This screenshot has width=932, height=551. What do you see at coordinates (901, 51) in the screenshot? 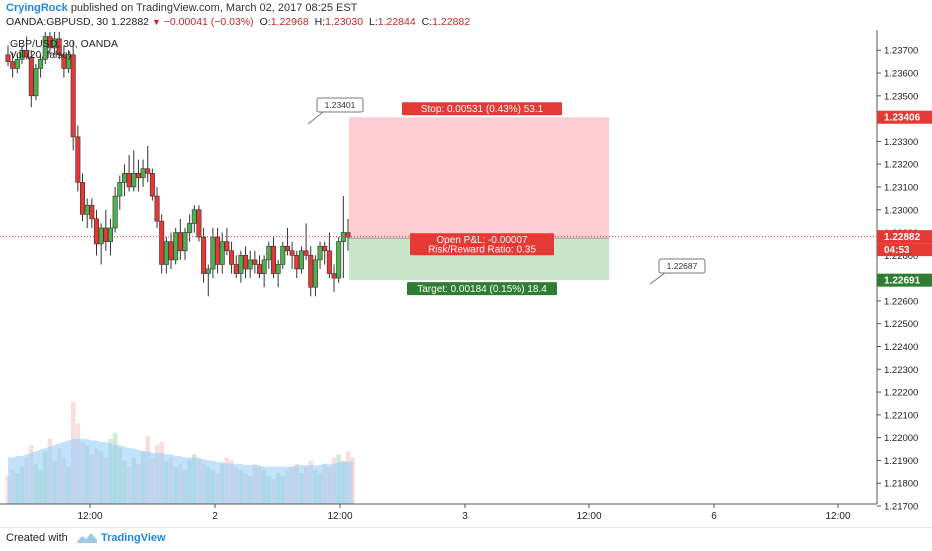
I see `price-tick-label: 1.23700` at bounding box center [901, 51].